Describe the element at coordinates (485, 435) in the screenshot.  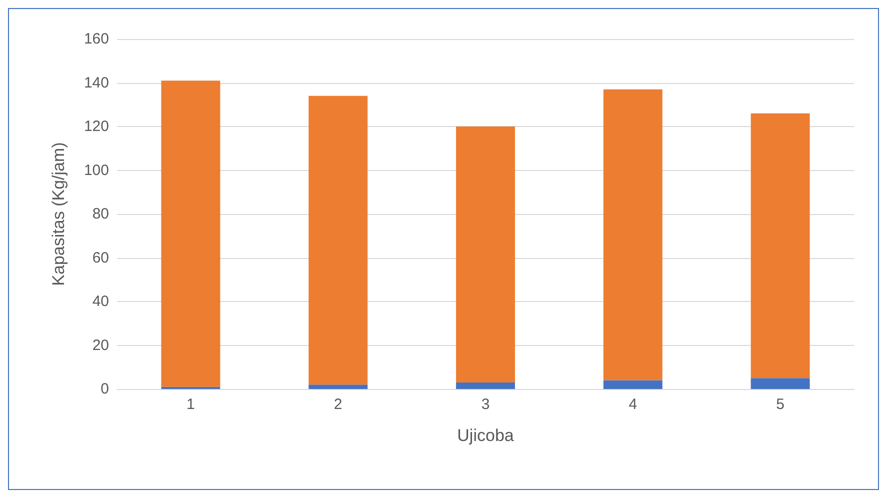
I see `x-axis-title: Ujicoba` at that location.